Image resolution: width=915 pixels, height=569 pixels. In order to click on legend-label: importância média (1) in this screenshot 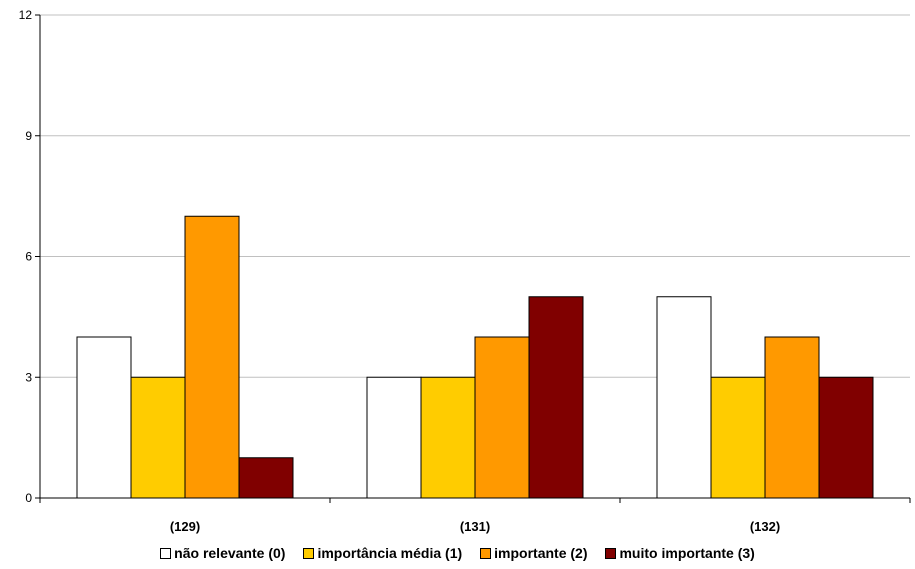, I will do `click(390, 553)`.